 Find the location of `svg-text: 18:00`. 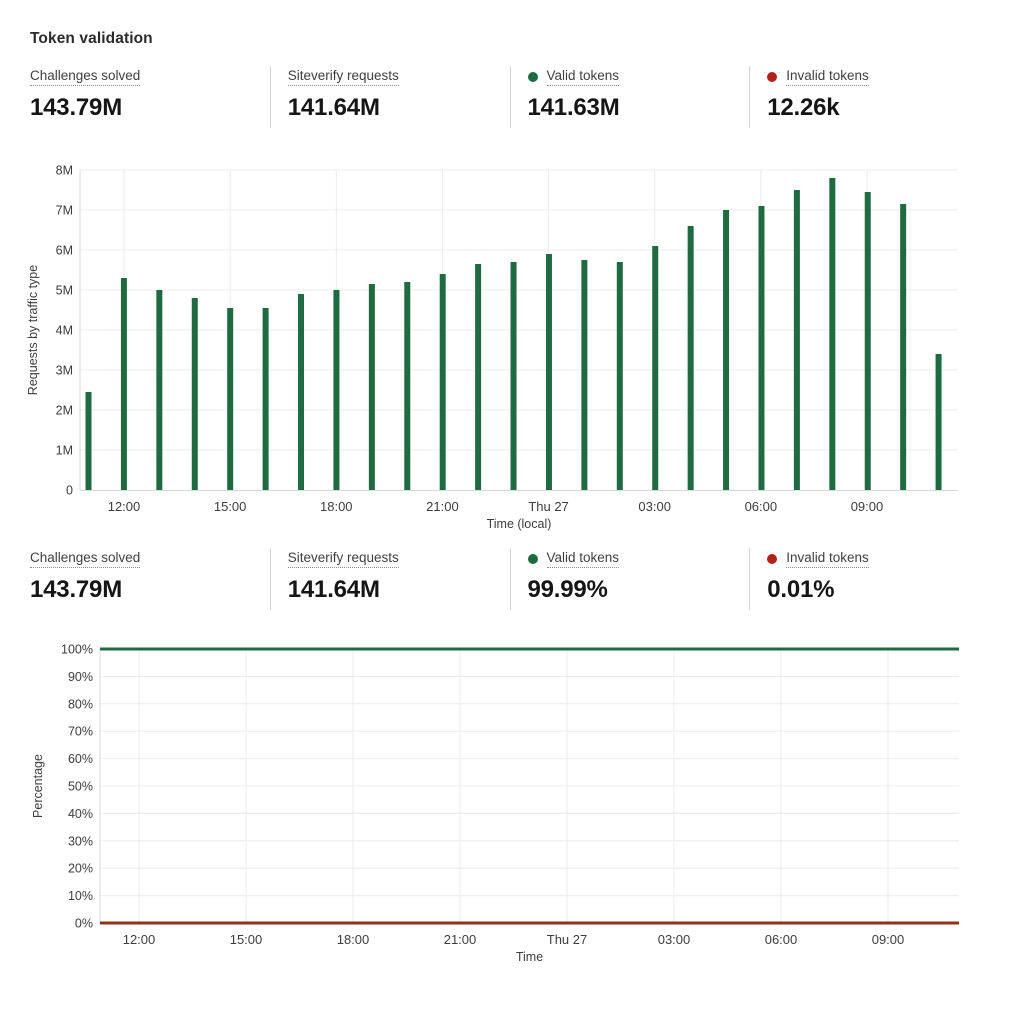

svg-text: 18:00 is located at coordinates (336, 506).